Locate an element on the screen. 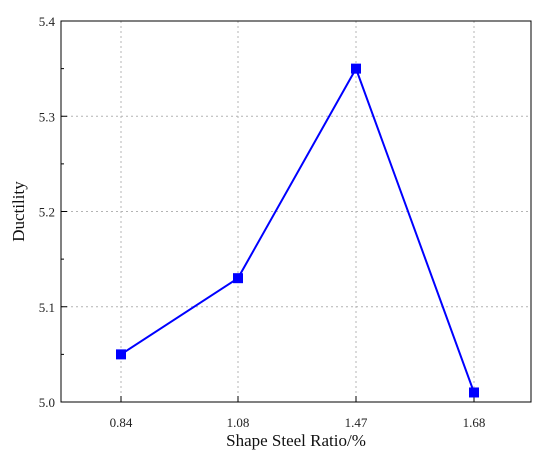 This screenshot has height=465, width=550. y-tick-label: 5.0 is located at coordinates (47, 402).